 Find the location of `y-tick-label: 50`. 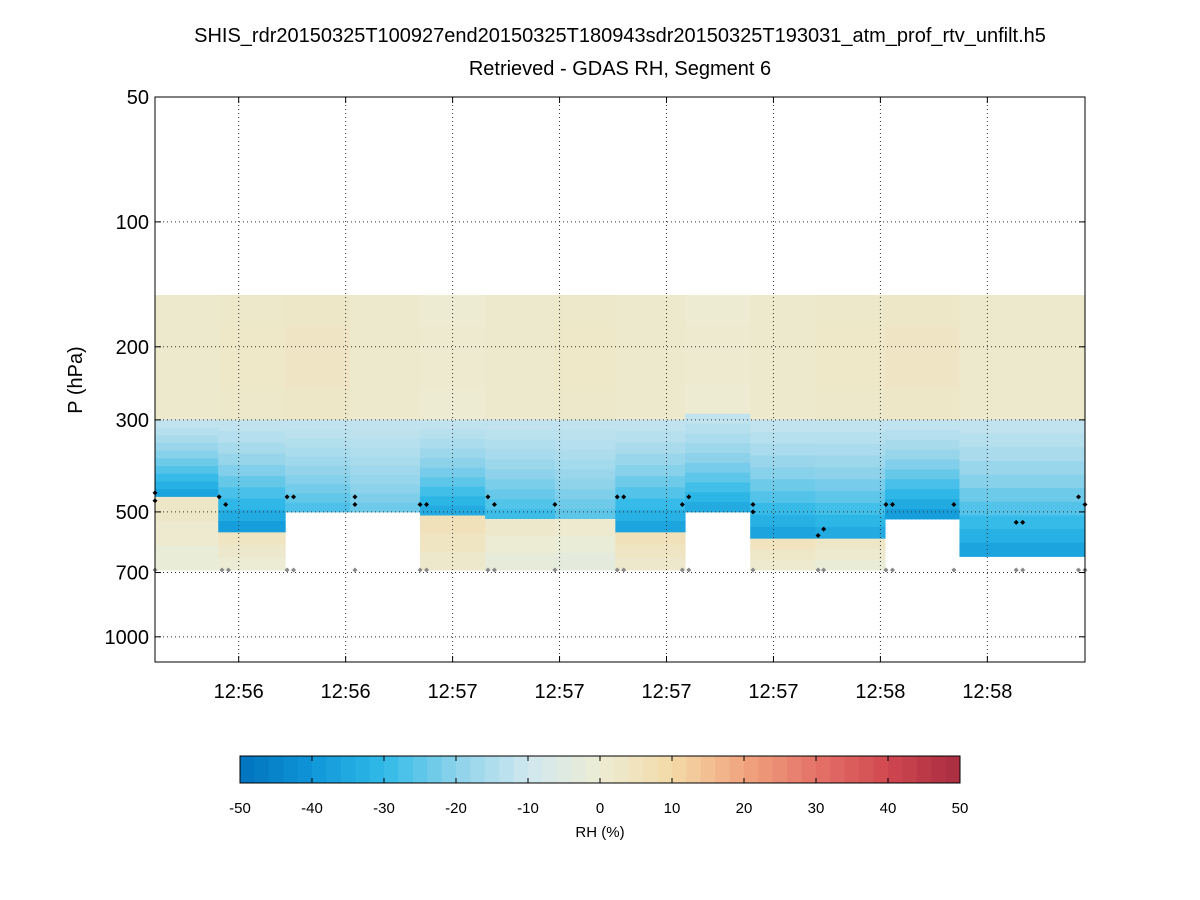

y-tick-label: 50 is located at coordinates (138, 98).